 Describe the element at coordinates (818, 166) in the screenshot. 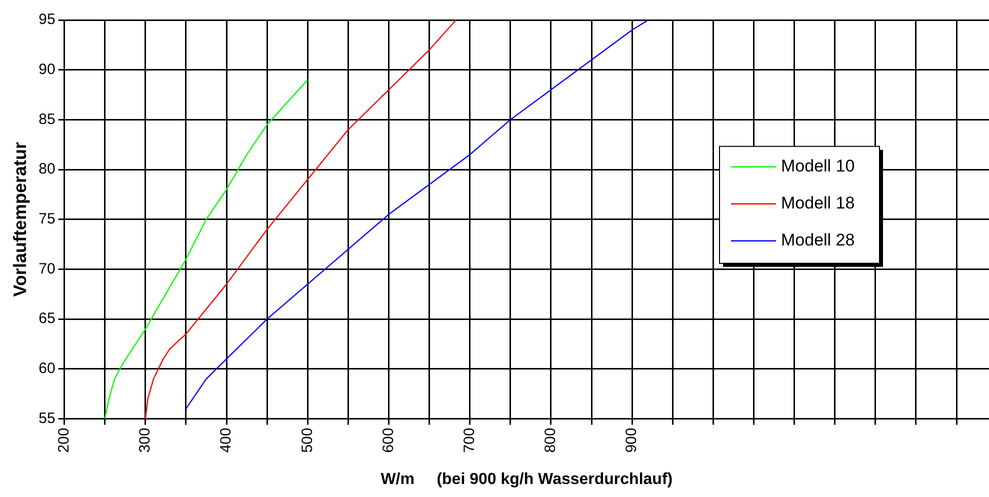

I see `legend-label: Modell 10` at that location.